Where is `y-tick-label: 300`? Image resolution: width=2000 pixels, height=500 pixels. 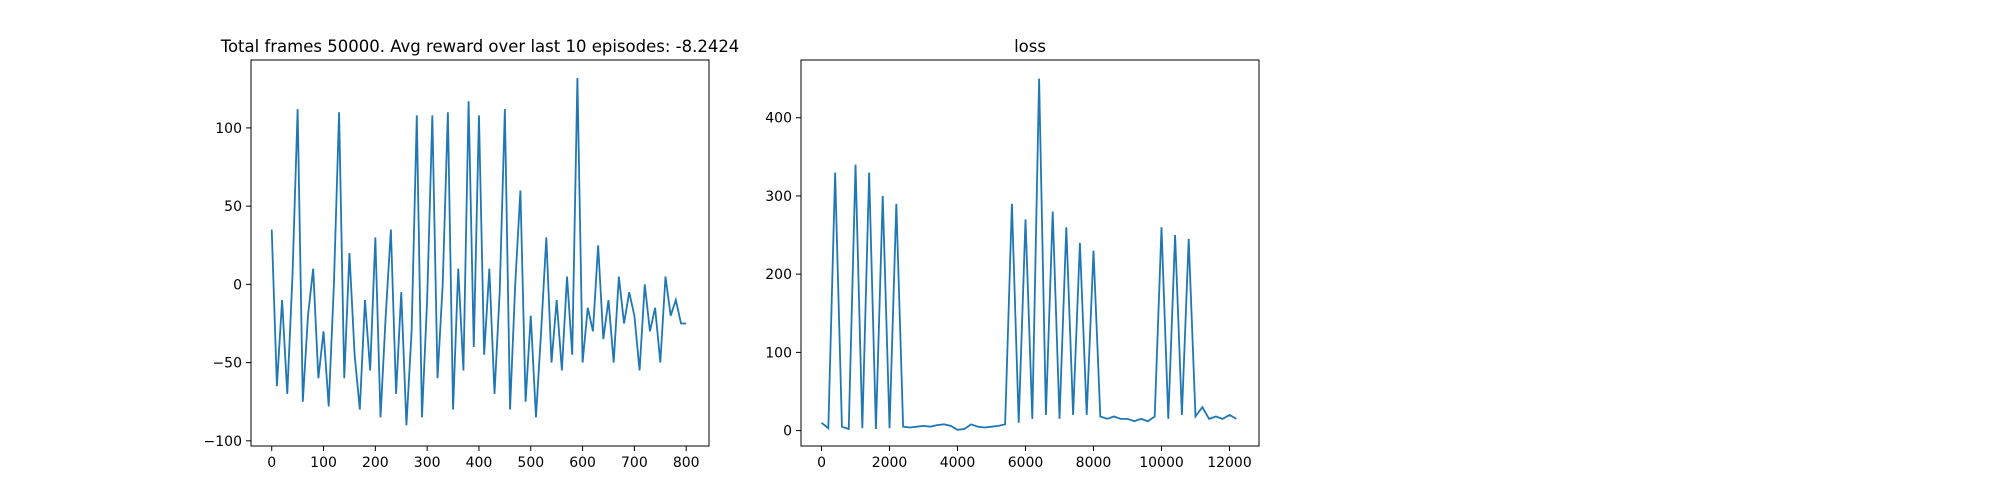 y-tick-label: 300 is located at coordinates (778, 197).